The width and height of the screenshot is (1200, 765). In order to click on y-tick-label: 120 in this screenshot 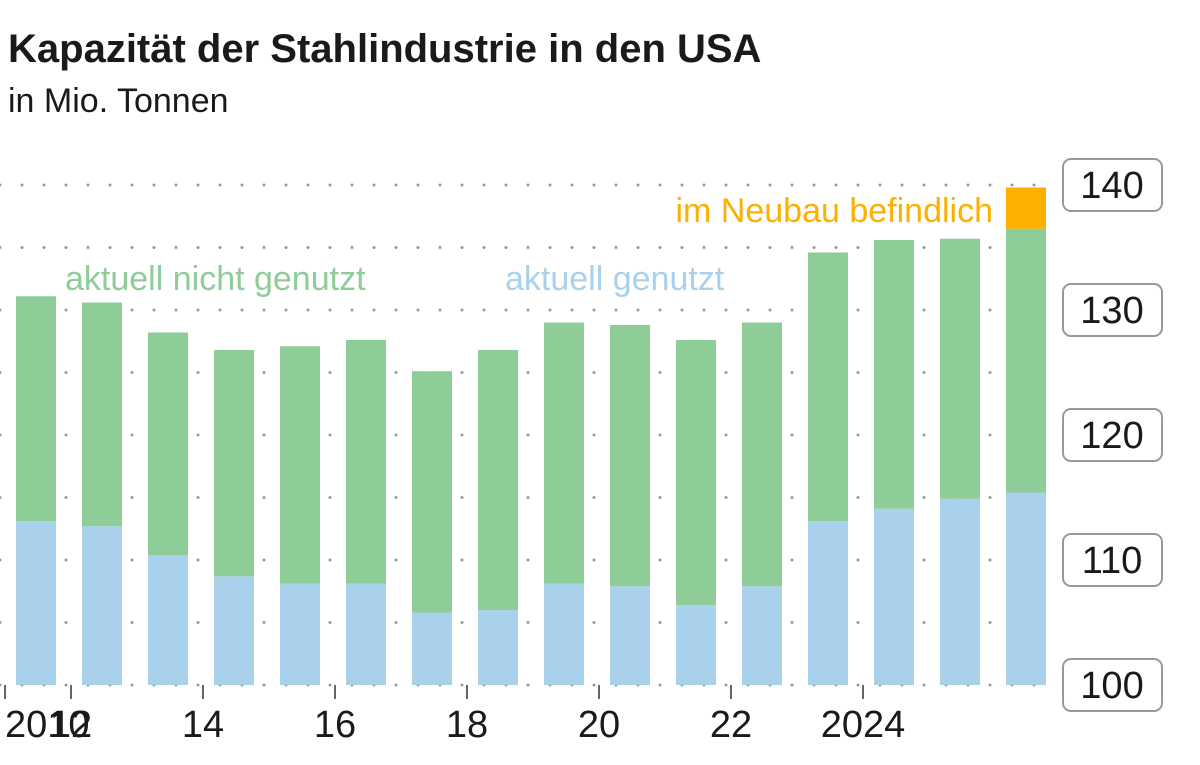, I will do `click(1111, 436)`.